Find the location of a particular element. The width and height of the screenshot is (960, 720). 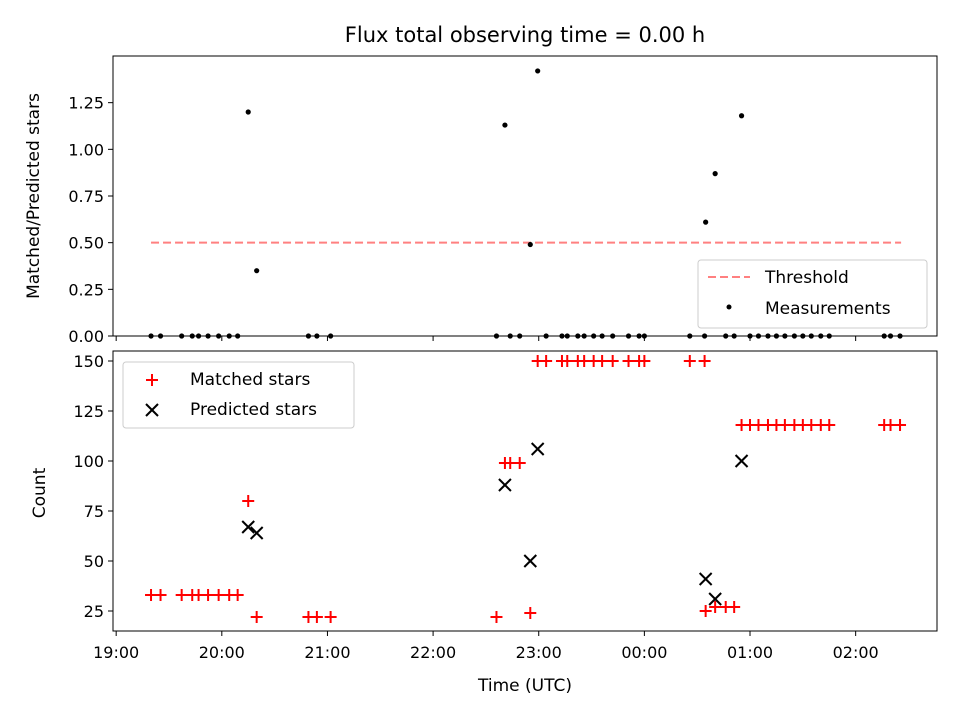

bottom-legend-box is located at coordinates (238, 395).